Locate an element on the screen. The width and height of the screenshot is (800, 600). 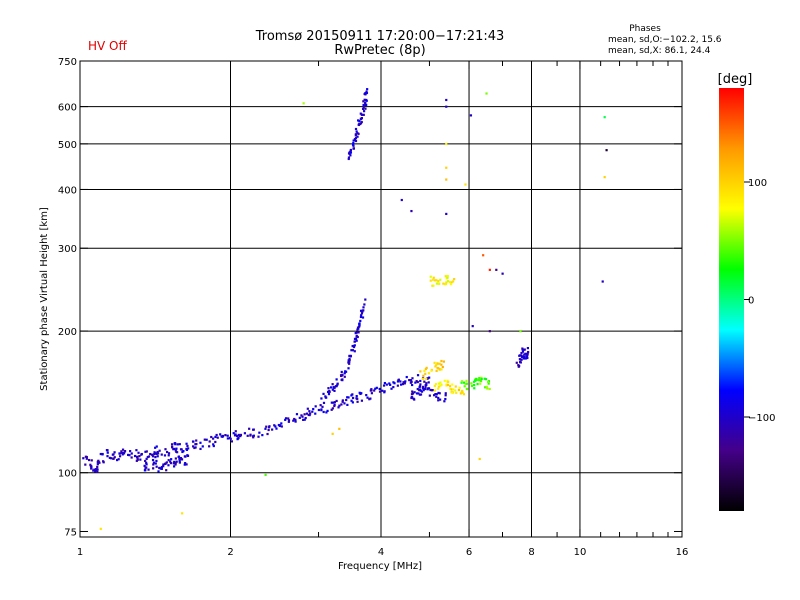
colorbar-tick-label: 0 is located at coordinates (751, 301).